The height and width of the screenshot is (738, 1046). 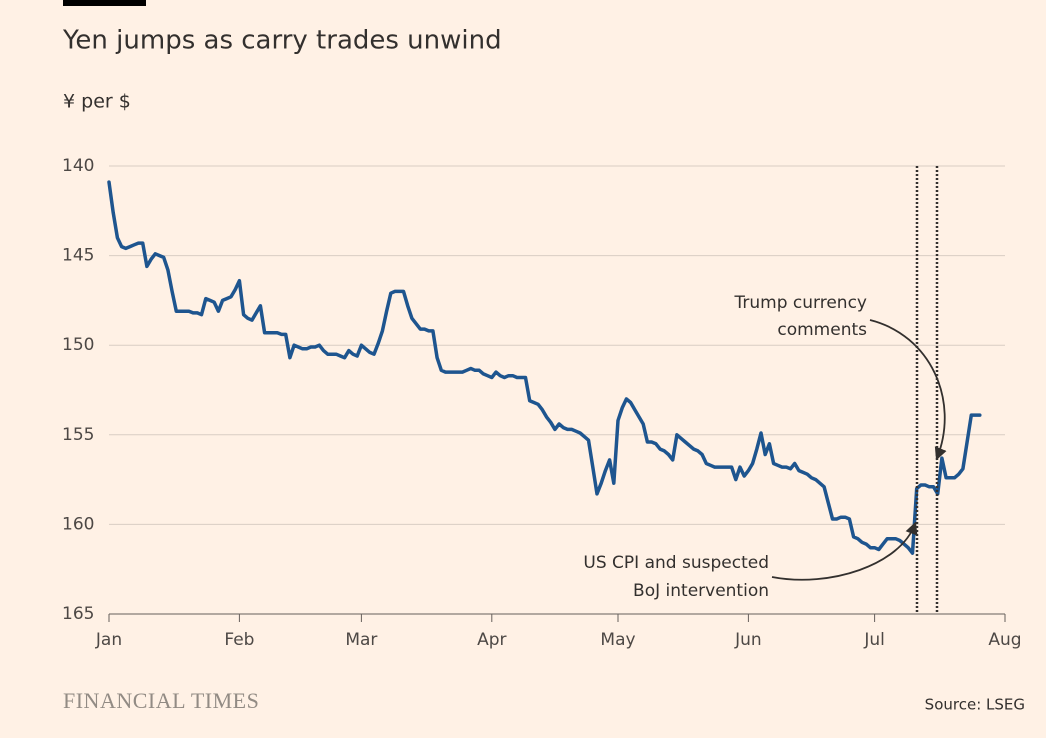 What do you see at coordinates (78, 166) in the screenshot?
I see `y-tick-label: 140` at bounding box center [78, 166].